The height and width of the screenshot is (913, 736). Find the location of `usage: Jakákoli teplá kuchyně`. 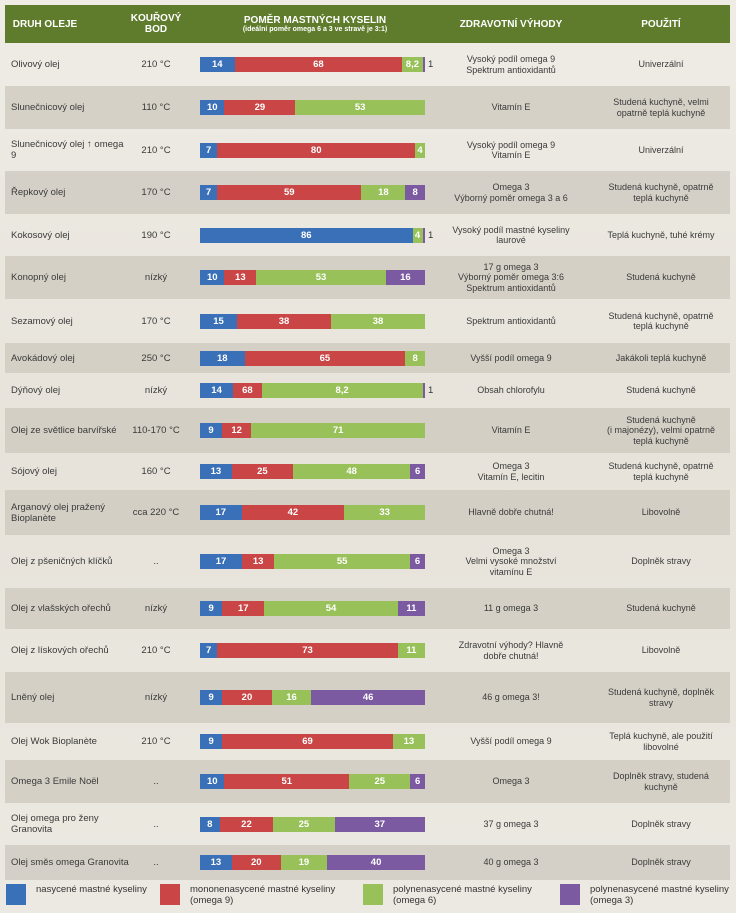

usage: Jakákoli teplá kuchyně is located at coordinates (661, 358).